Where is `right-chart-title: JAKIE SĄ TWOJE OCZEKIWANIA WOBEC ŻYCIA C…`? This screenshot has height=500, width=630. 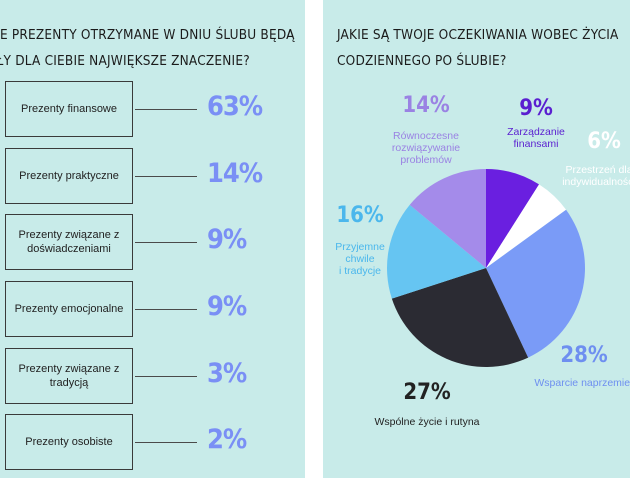 right-chart-title: JAKIE SĄ TWOJE OCZEKIWANIA WOBEC ŻYCIA C… is located at coordinates (482, 48).